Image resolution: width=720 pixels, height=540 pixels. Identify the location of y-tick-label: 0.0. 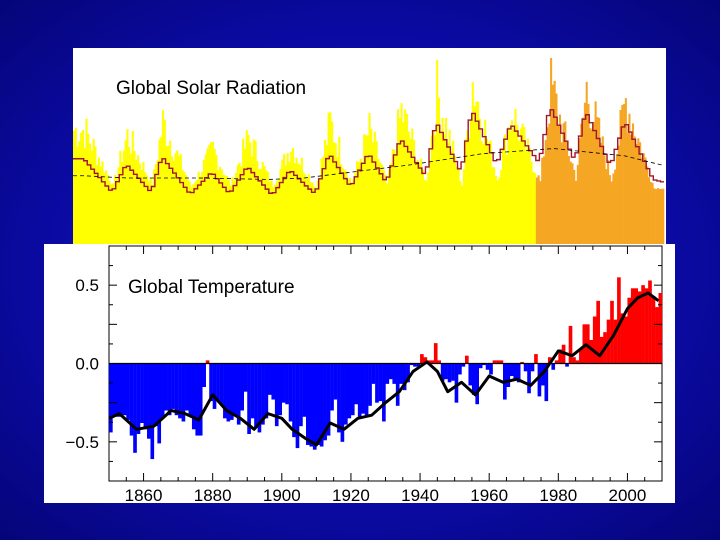
(87, 364).